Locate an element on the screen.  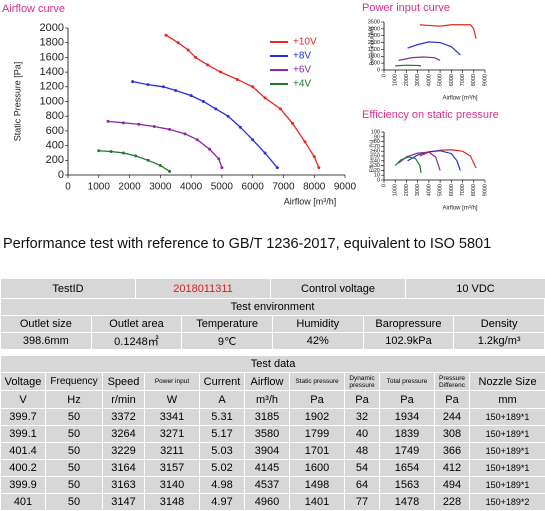
section-title: Test environment is located at coordinates (273, 307).